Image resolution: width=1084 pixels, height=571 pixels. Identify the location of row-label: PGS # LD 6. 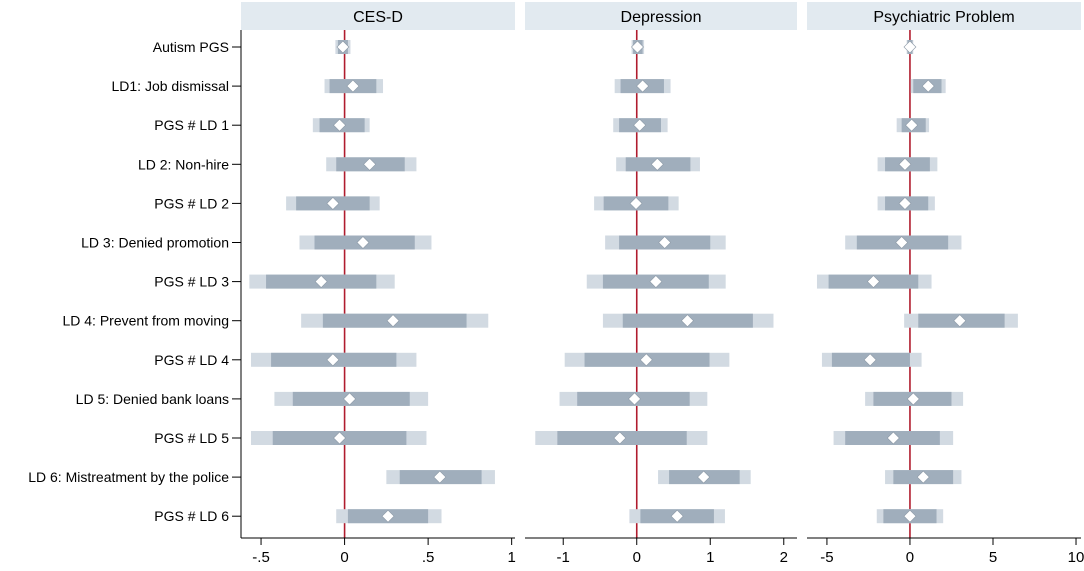
(191, 516).